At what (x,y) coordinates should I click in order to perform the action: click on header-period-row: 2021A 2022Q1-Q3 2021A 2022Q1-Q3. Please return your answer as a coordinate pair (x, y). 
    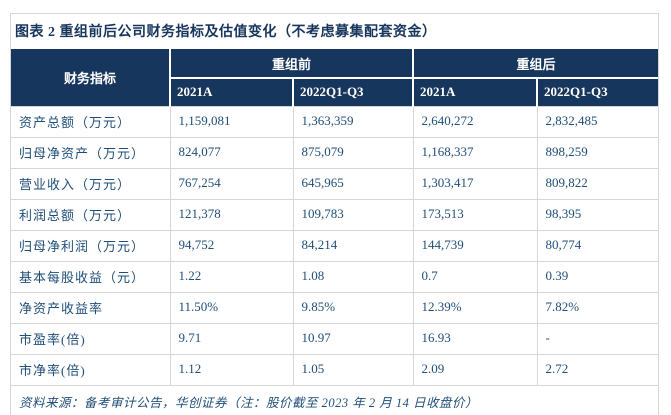
    Looking at the image, I should click on (334, 92).